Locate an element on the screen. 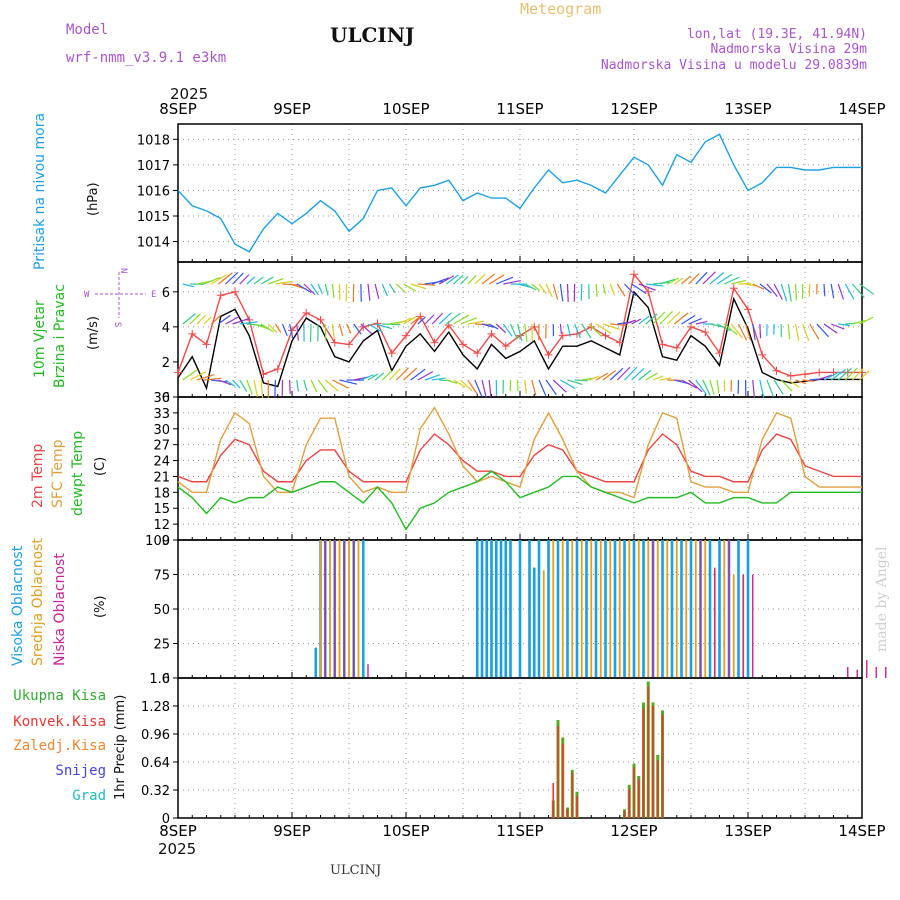 The height and width of the screenshot is (900, 900). cloud-title-1: Visoka Oblacnost is located at coordinates (18, 605).